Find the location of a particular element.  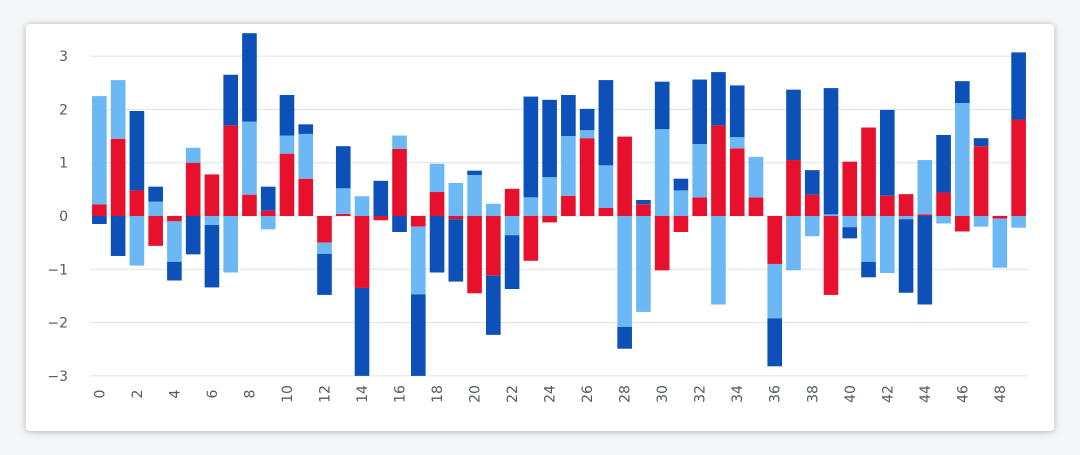

x-tick-label: 24 is located at coordinates (551, 394).